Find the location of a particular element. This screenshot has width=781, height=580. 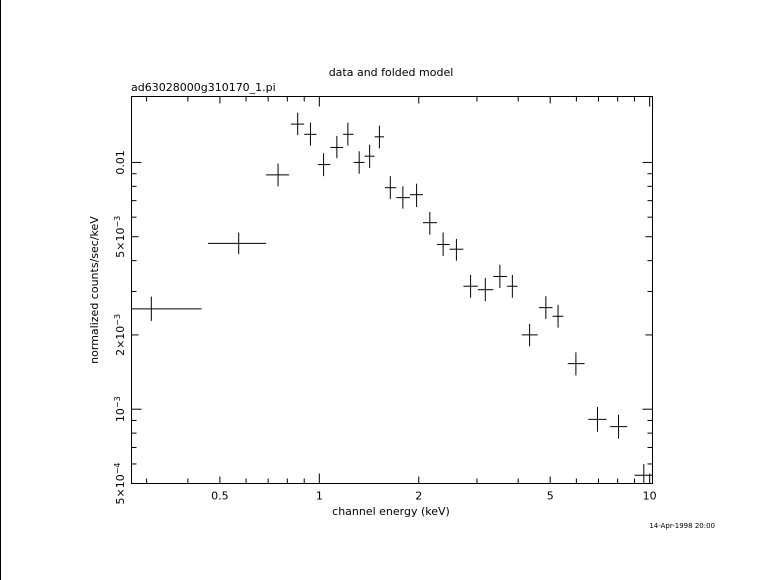

chart-title: data and folded model is located at coordinates (391, 72).